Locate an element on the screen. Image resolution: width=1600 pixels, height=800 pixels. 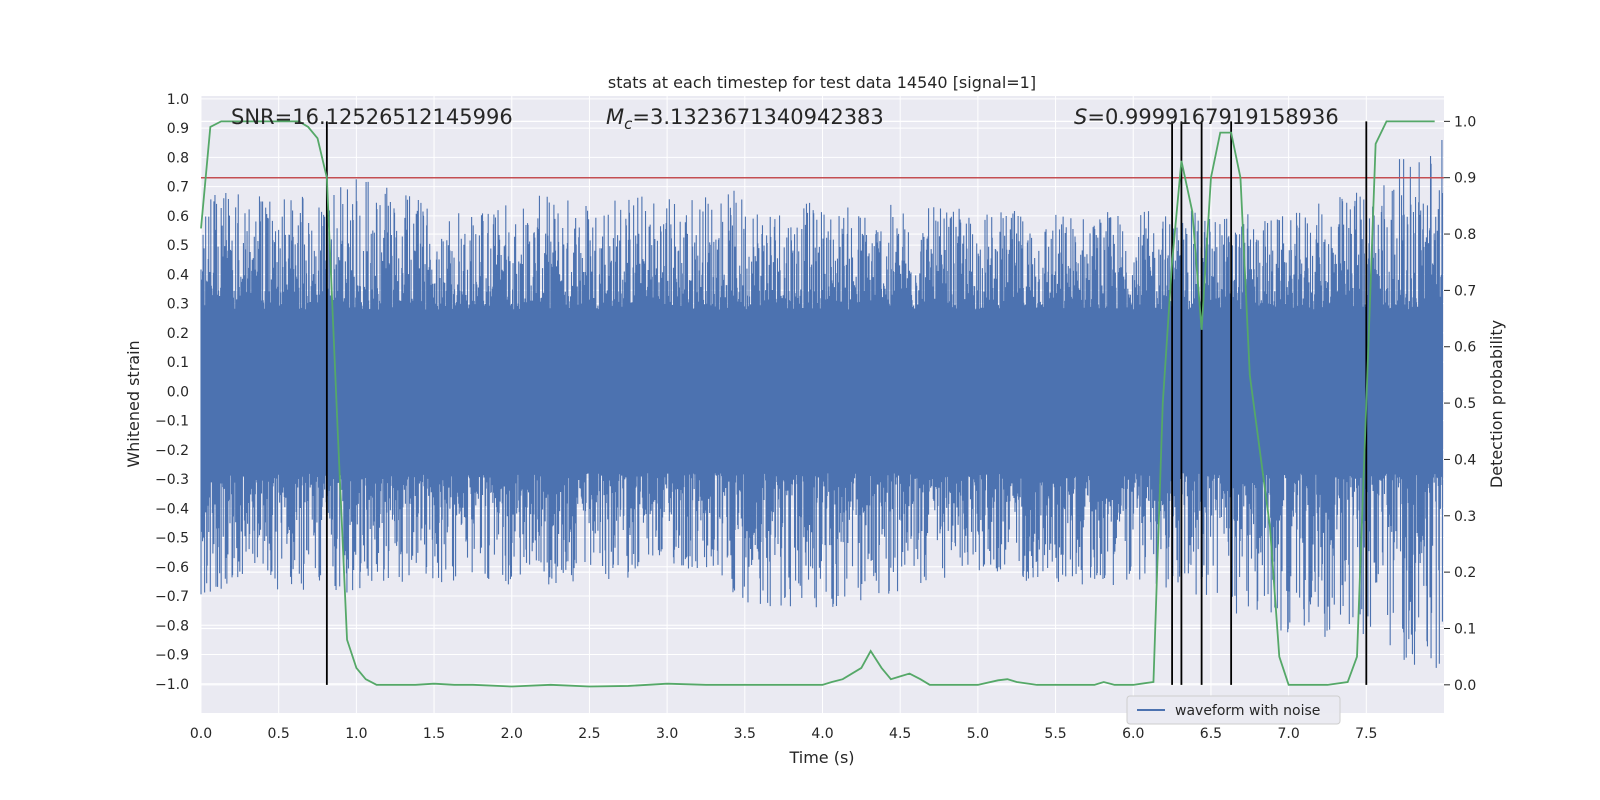
y-tick-label: −0.9 is located at coordinates (172, 656).